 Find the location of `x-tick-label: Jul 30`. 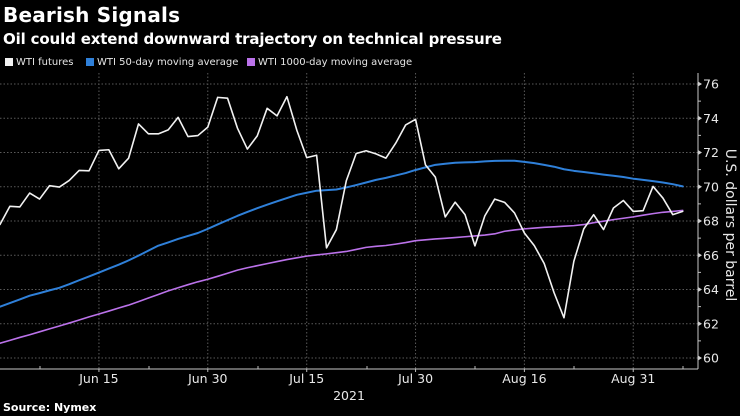

x-tick-label: Jul 30 is located at coordinates (415, 378).